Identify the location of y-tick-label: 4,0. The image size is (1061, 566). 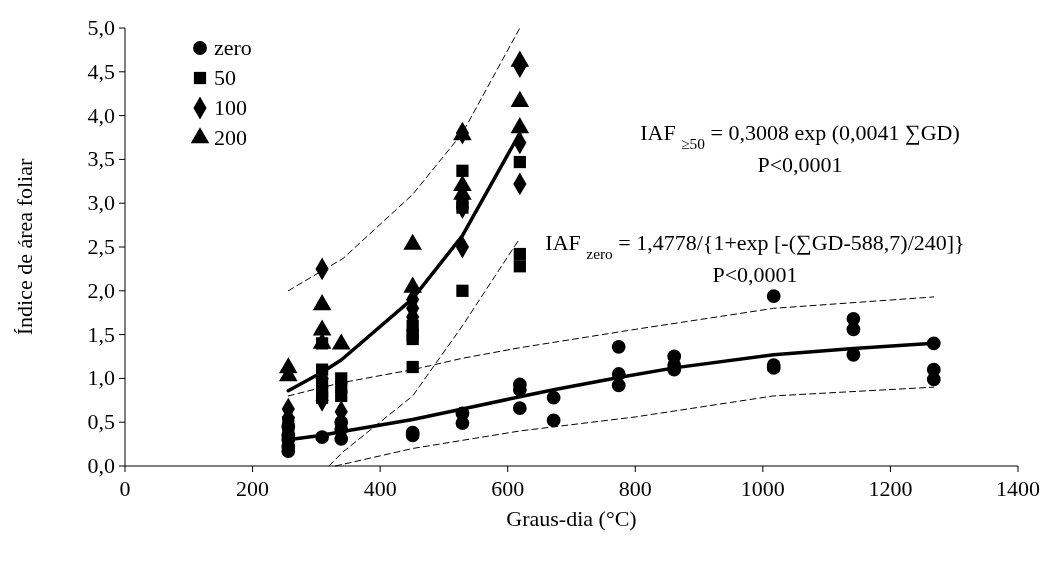
(101, 115).